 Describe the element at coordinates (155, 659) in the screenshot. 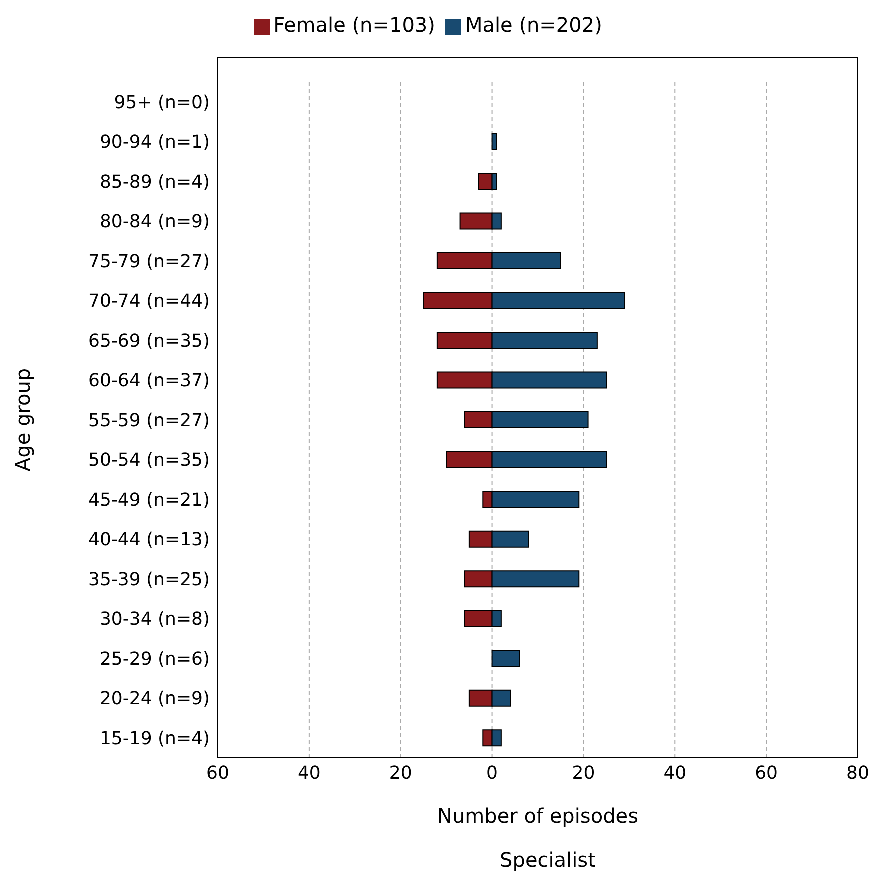

I see `y-tick-label: 25-29 (n=6)` at that location.